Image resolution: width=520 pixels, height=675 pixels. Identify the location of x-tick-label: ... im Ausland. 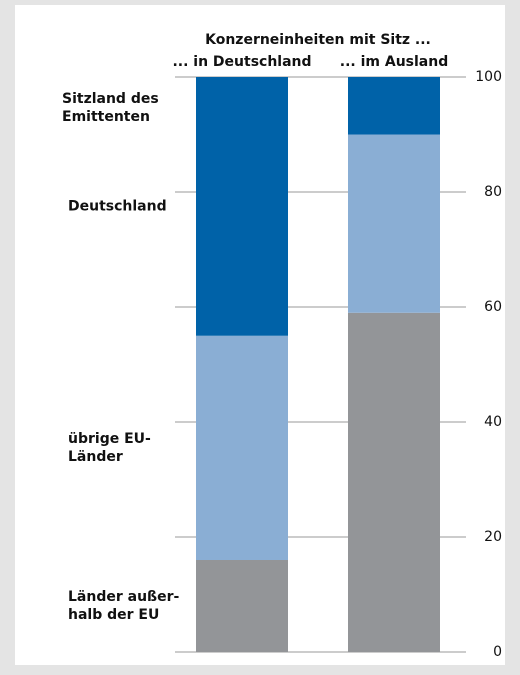
(394, 62).